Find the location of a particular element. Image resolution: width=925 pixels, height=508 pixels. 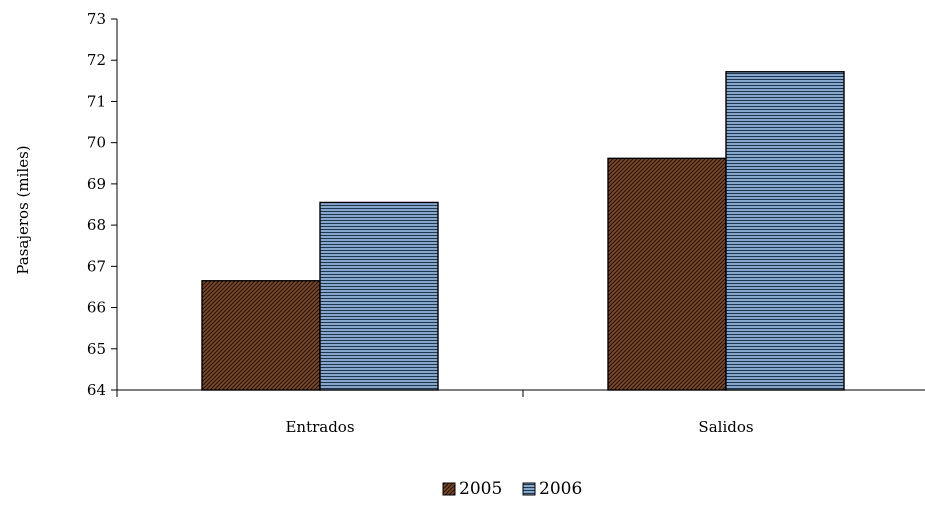

y-tick-label: 68 is located at coordinates (96, 225).